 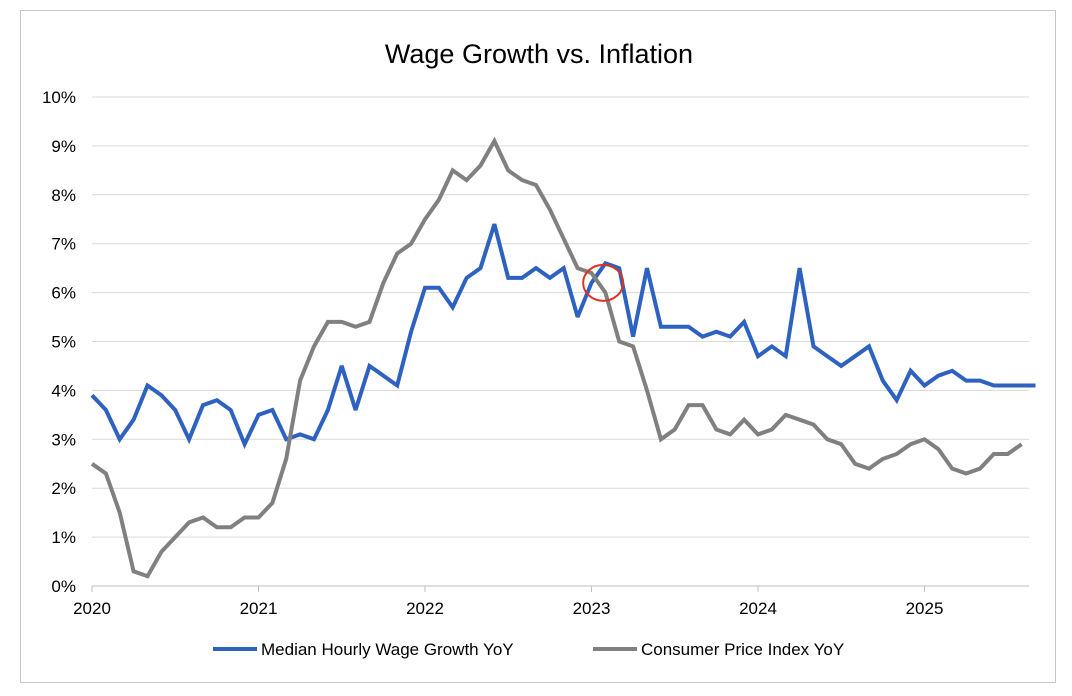 What do you see at coordinates (592, 608) in the screenshot?
I see `x-tick-label: 2023` at bounding box center [592, 608].